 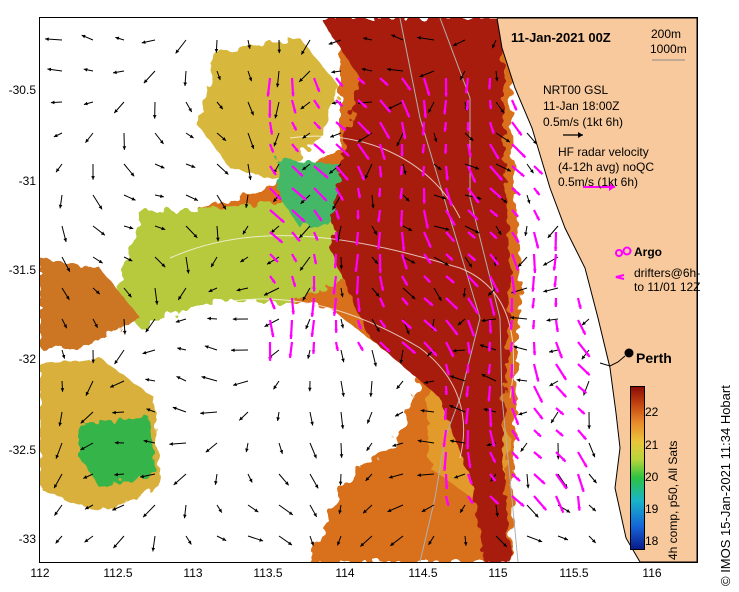 What do you see at coordinates (423, 573) in the screenshot?
I see `x-tick-label: 114.5` at bounding box center [423, 573].